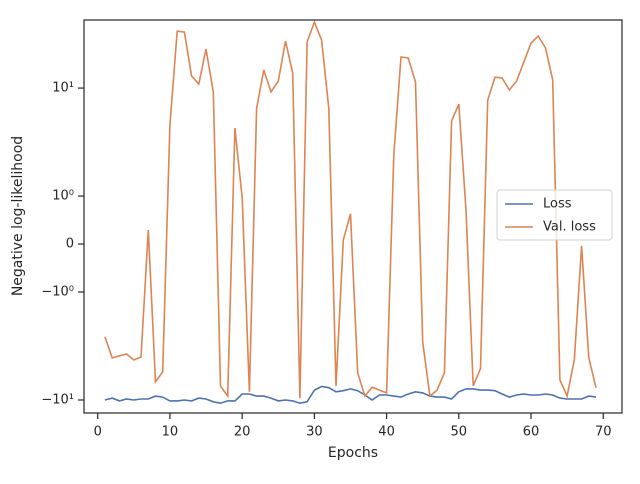 This screenshot has width=640, height=484. I want to click on x-tick-label: 40, so click(386, 432).